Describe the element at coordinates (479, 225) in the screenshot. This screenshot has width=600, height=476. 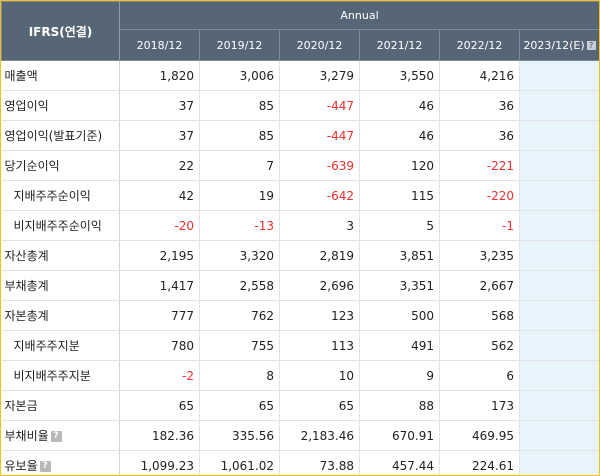
I see `value-cell: -1` at that location.